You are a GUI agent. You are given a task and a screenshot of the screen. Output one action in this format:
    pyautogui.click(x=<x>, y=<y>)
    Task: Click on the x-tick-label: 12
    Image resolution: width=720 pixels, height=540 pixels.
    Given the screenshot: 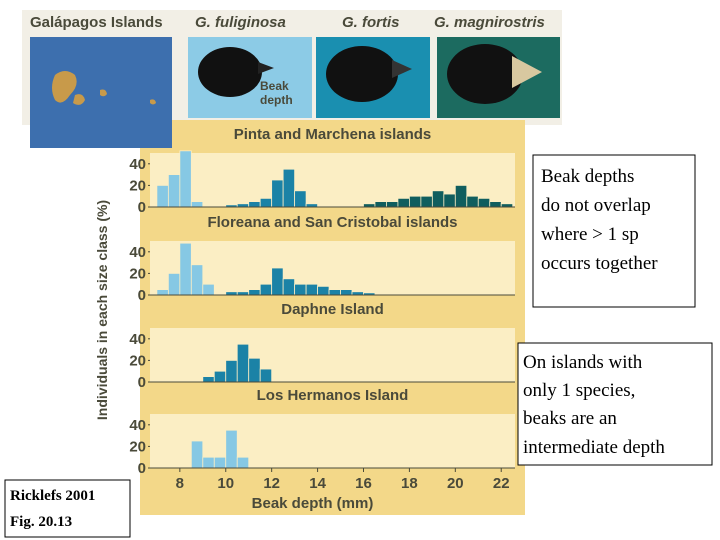 What is the action you would take?
    pyautogui.click(x=271, y=483)
    